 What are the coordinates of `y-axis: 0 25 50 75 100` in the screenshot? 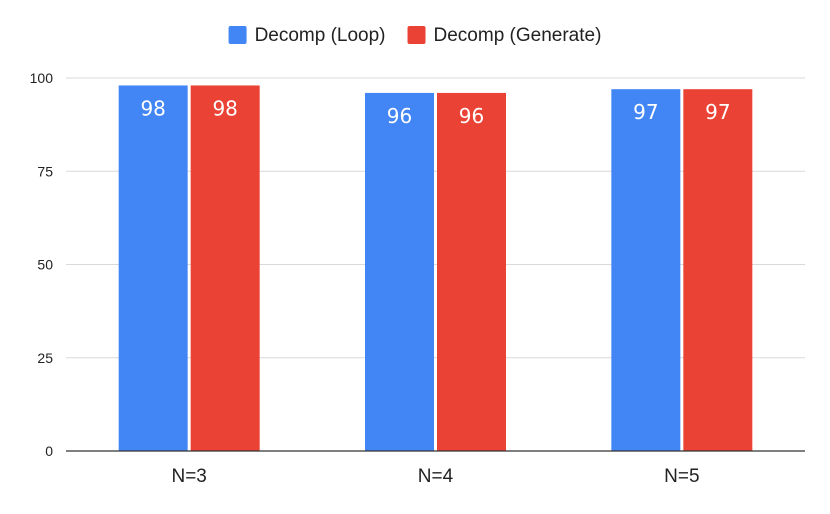 It's located at (42, 264).